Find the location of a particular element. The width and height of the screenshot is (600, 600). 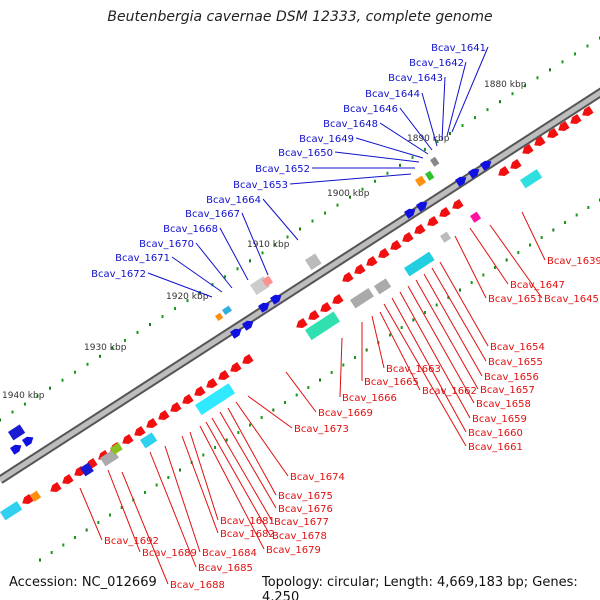

scale-label: 1890 kbp is located at coordinates (428, 139).